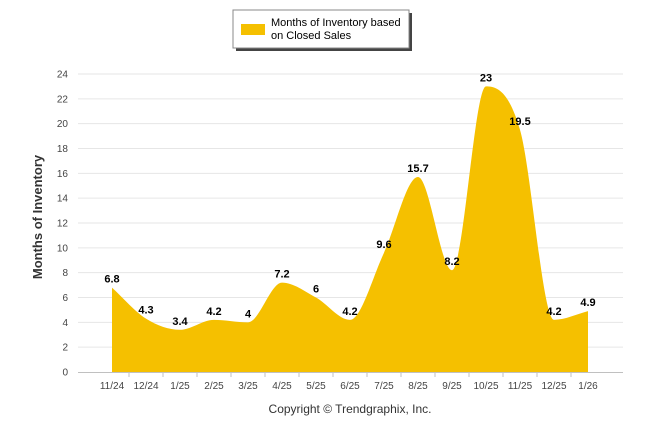 This screenshot has width=646, height=434. Describe the element at coordinates (37, 216) in the screenshot. I see `y-axis-label: Months of Inventory` at that location.